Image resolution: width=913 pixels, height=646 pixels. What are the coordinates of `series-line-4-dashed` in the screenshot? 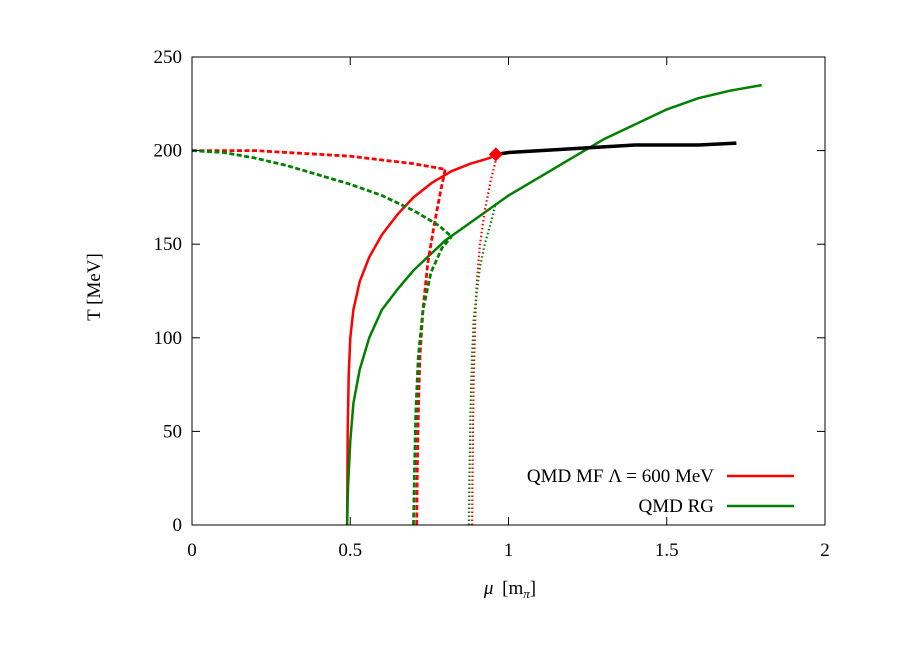 It's located at (431, 347).